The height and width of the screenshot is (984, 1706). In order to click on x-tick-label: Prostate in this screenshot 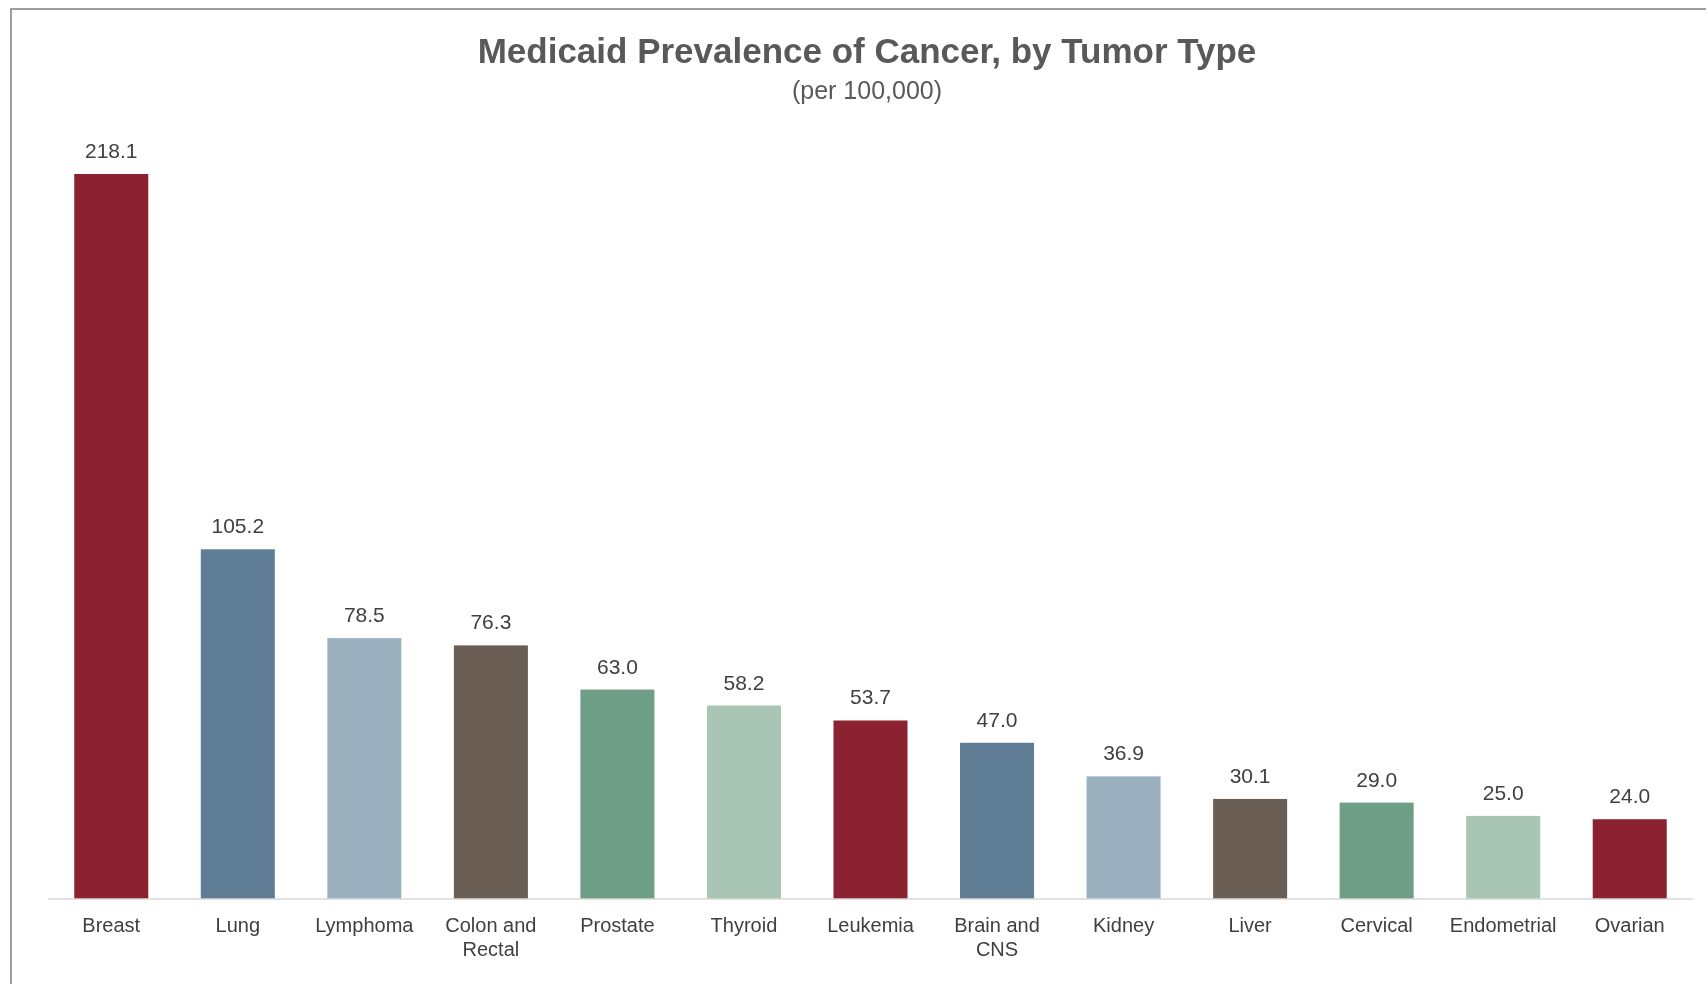, I will do `click(617, 925)`.